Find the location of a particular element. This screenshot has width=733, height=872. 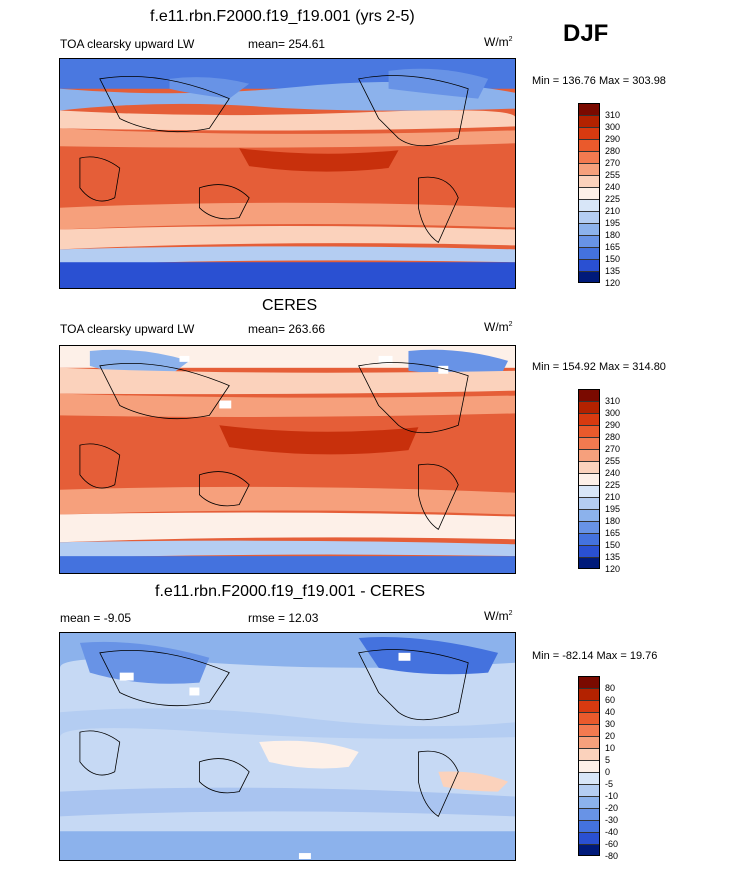

panel3-tick: -30 is located at coordinates (612, 820).